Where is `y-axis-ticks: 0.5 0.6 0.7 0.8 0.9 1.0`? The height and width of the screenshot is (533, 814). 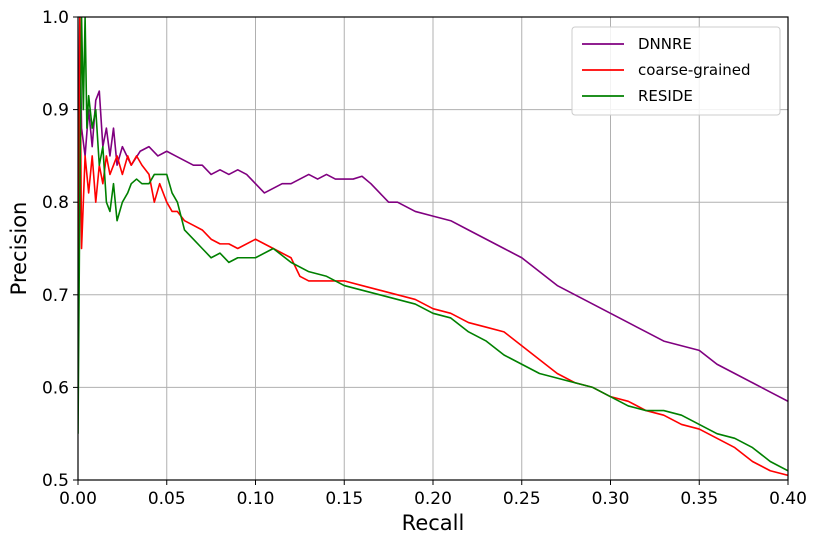
y-axis-ticks: 0.5 0.6 0.7 0.8 0.9 1.0 is located at coordinates (60, 249).